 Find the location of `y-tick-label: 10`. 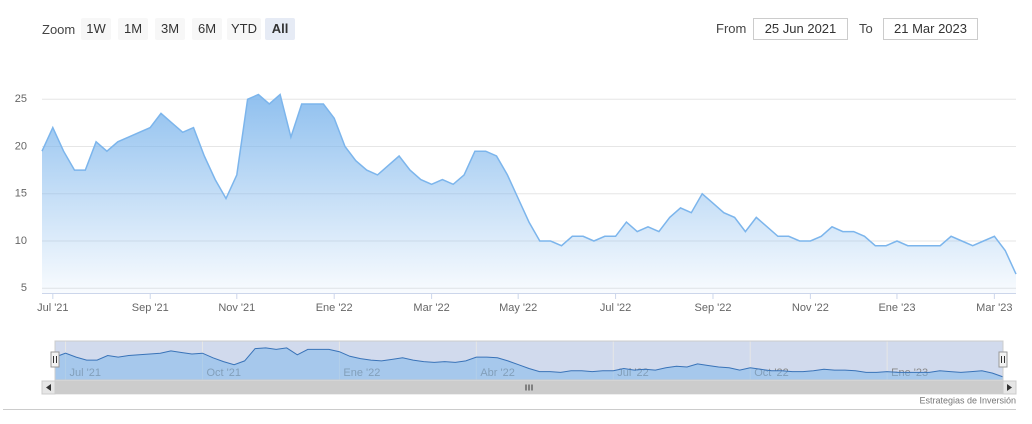

y-tick-label: 10 is located at coordinates (21, 241).